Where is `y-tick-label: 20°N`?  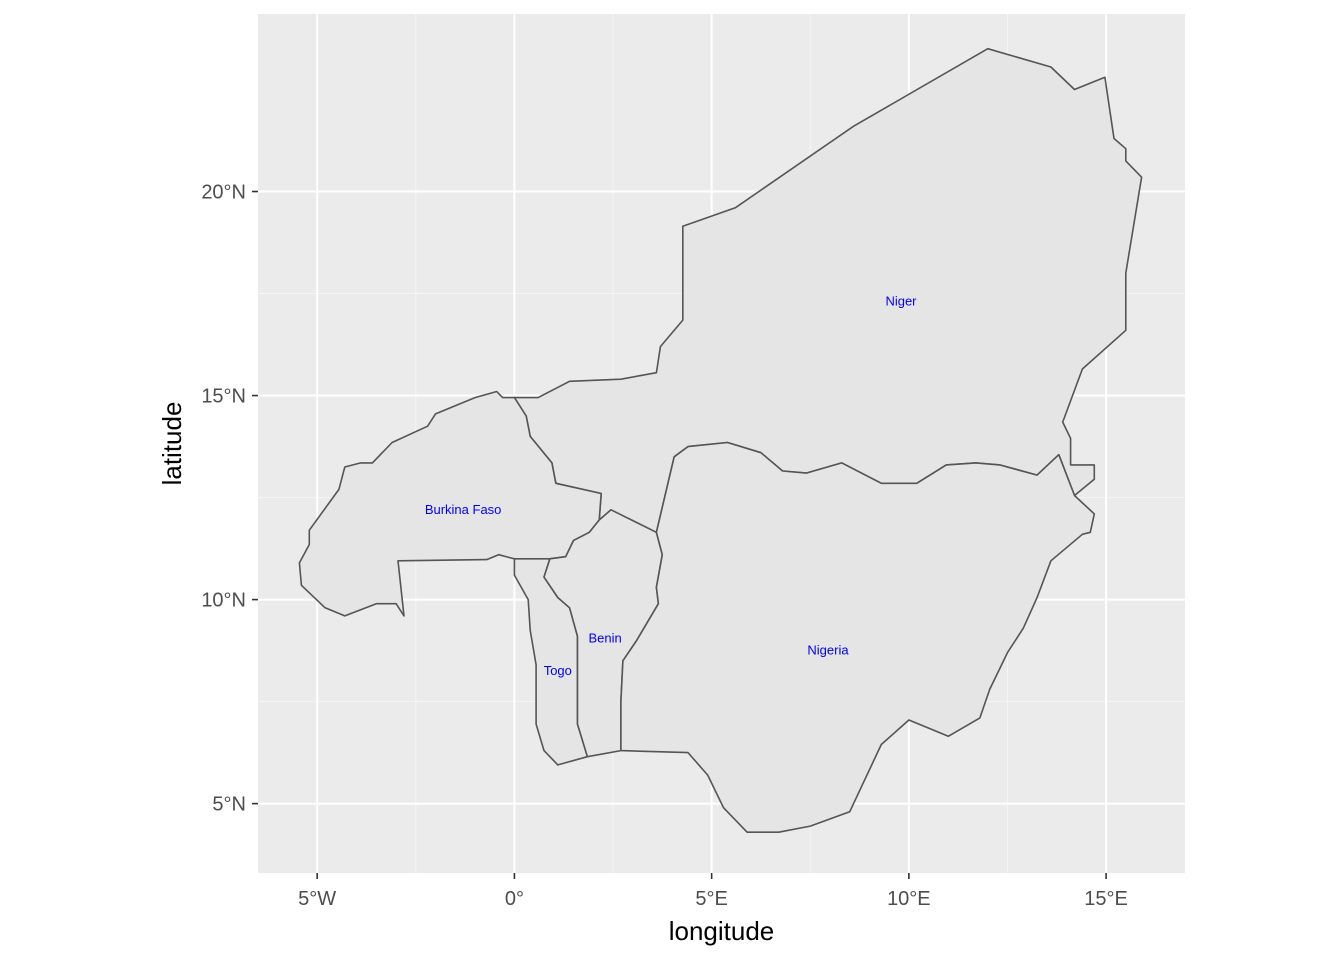
y-tick-label: 20°N is located at coordinates (223, 193).